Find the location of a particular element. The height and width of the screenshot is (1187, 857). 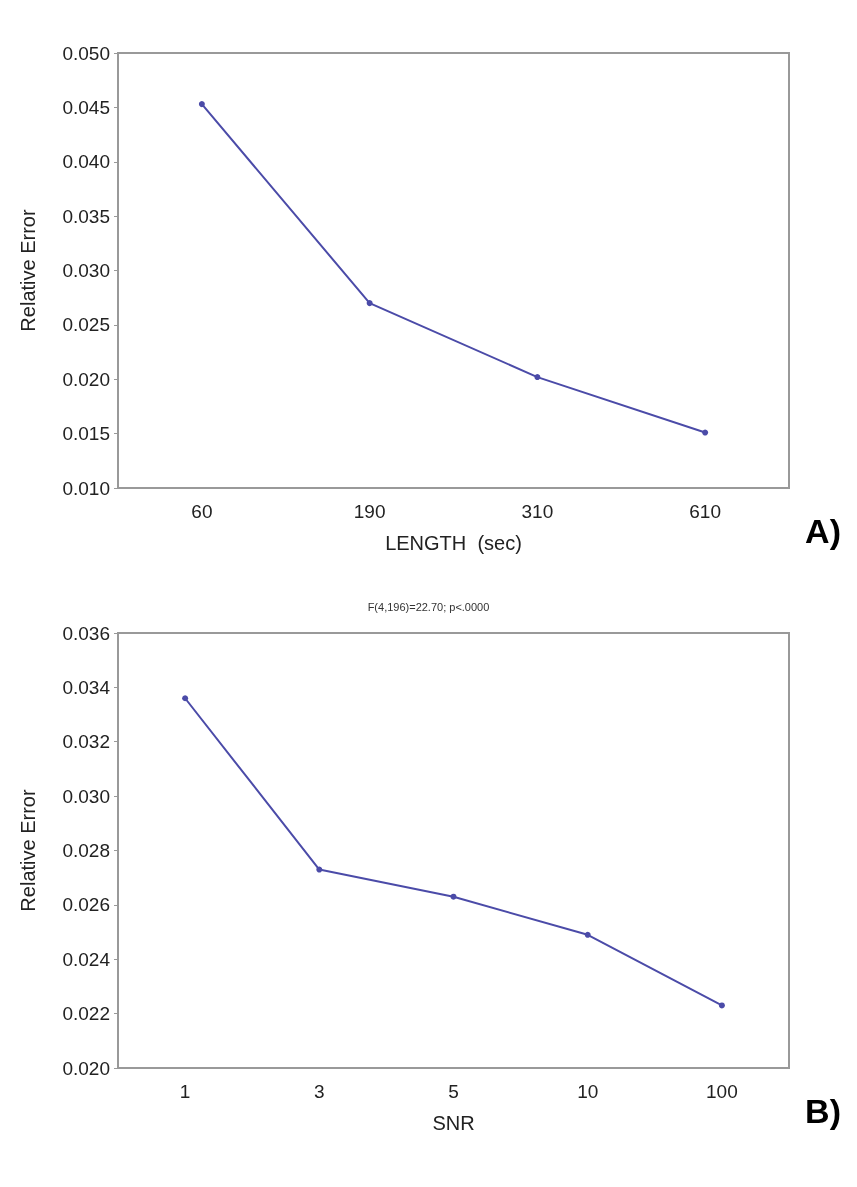

text: A) is located at coordinates (823, 531).